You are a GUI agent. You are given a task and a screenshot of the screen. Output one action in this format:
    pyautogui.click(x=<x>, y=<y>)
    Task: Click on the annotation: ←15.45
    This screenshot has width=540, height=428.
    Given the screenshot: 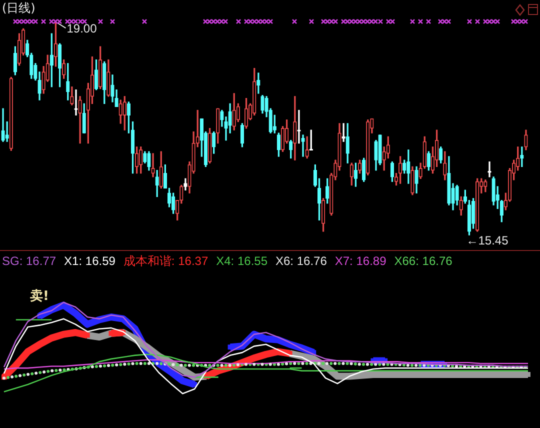 What is the action you would take?
    pyautogui.click(x=487, y=240)
    